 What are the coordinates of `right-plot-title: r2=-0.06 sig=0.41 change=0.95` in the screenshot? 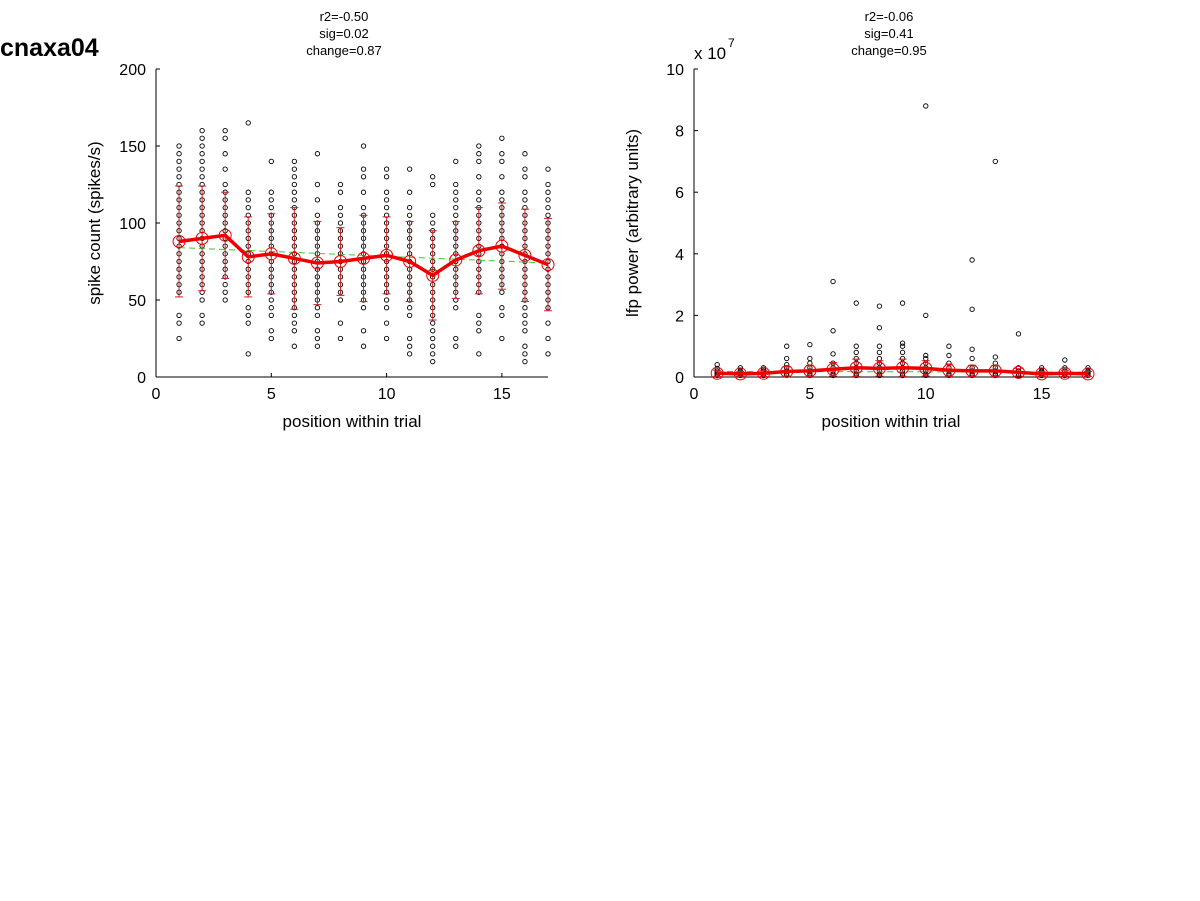 It's located at (889, 33).